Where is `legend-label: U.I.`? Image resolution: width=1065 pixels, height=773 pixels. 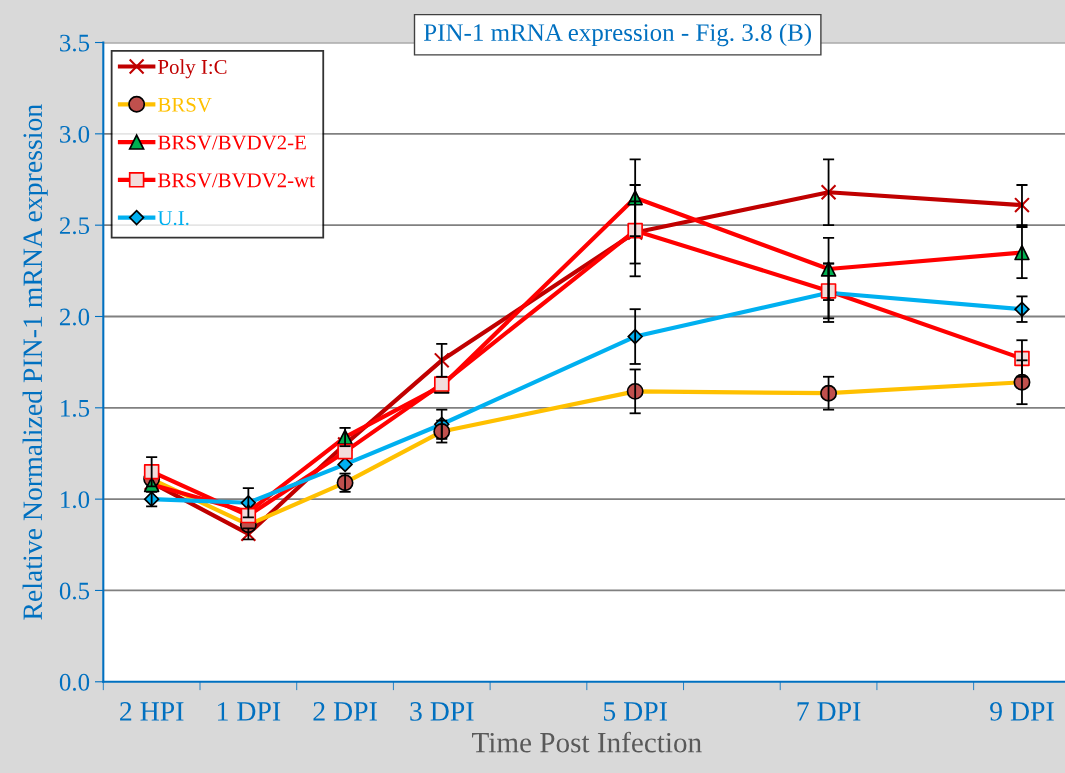 legend-label: U.I. is located at coordinates (173, 218).